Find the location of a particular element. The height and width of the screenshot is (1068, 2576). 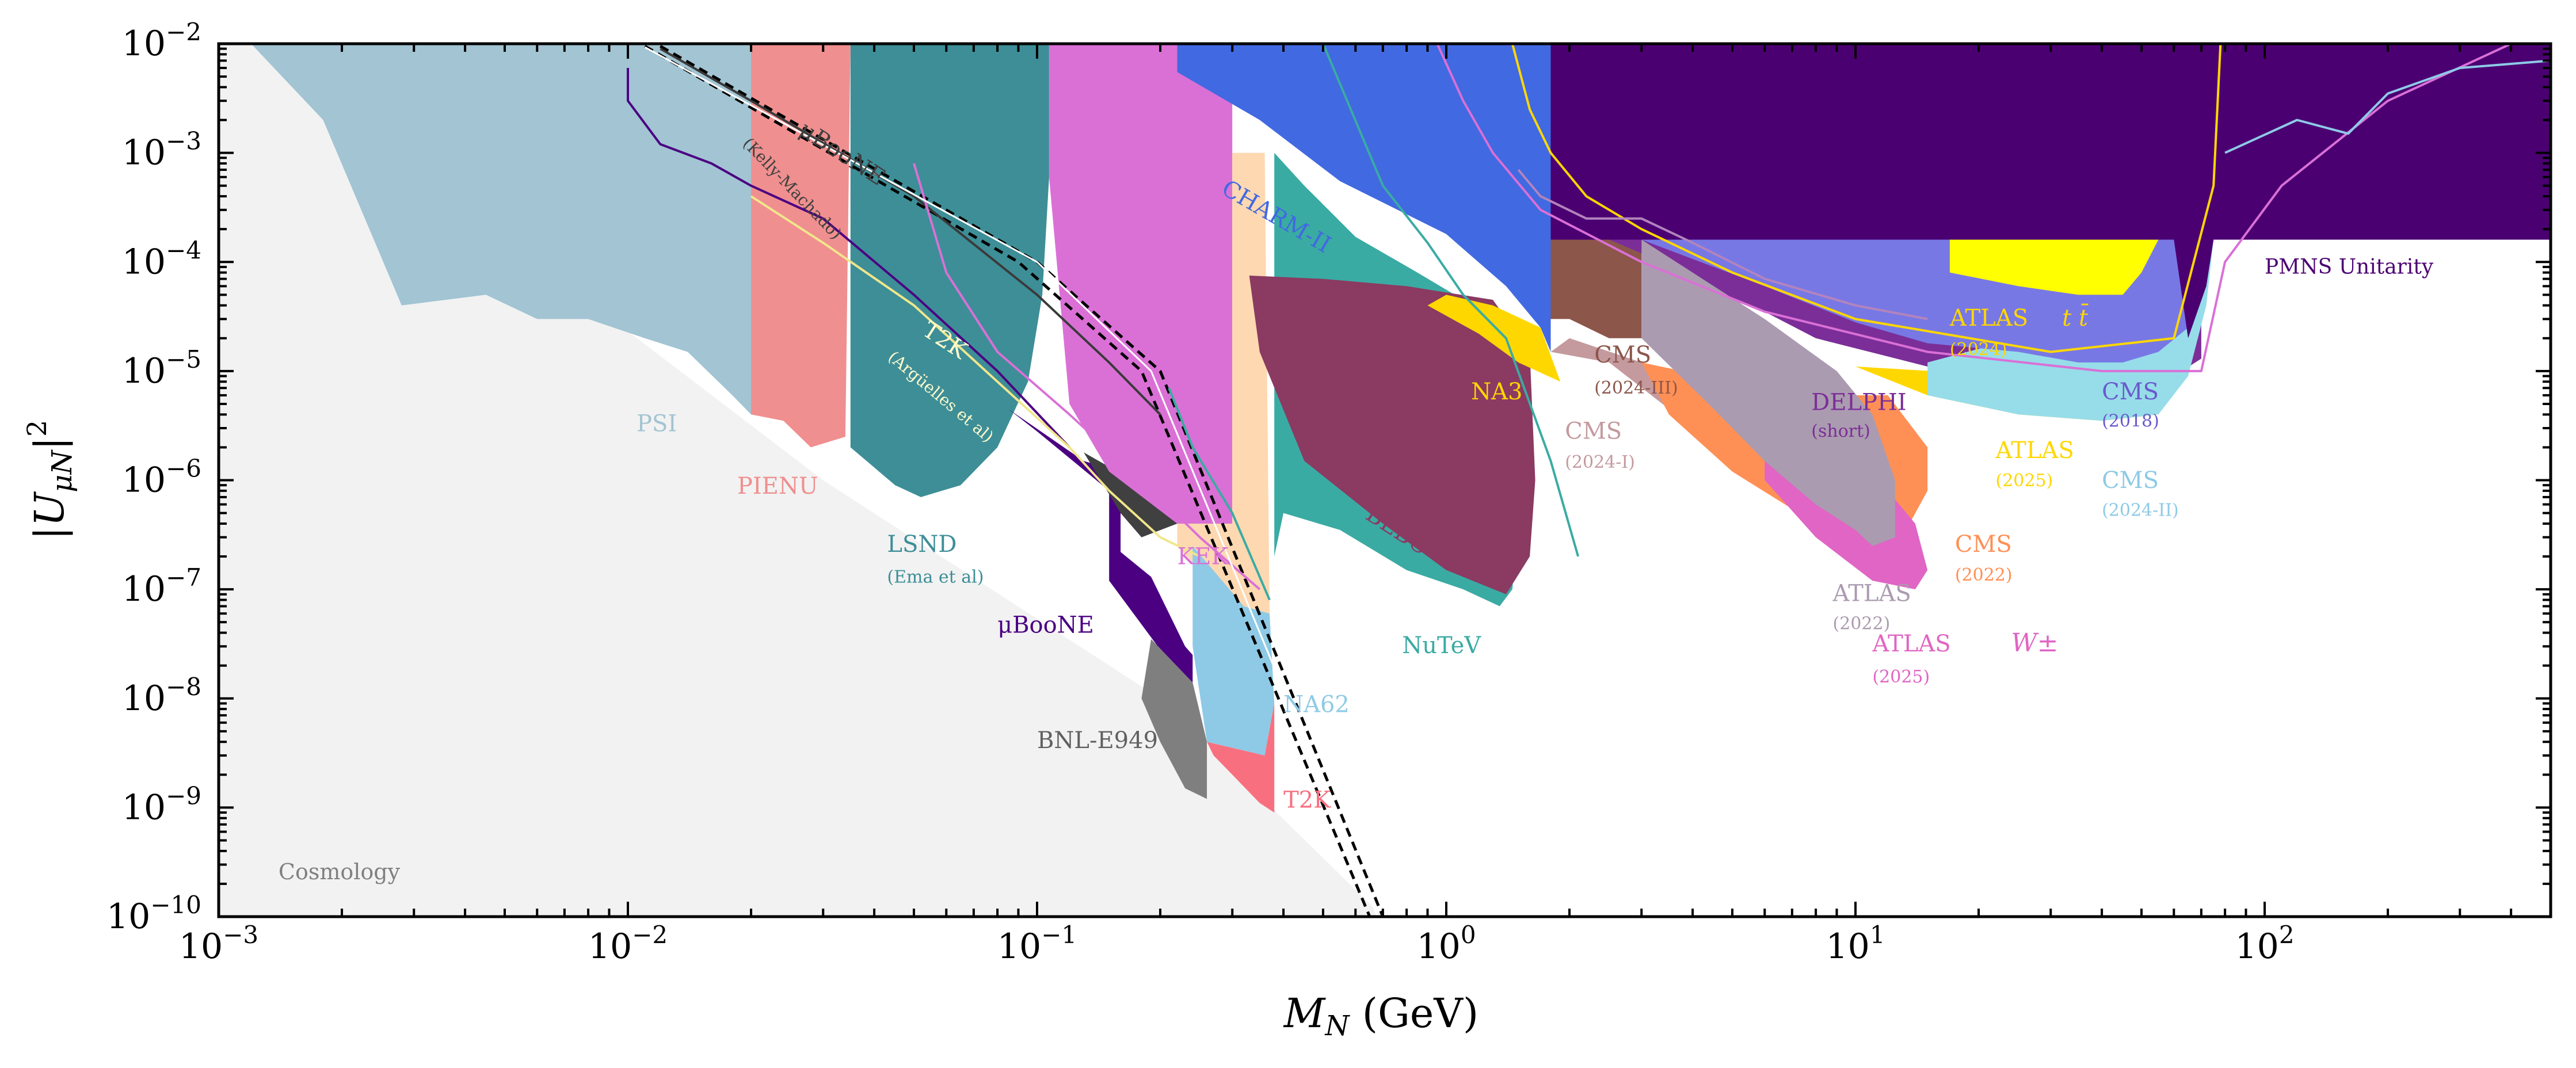

x-axis-symbol: M is located at coordinates (1305, 1013).